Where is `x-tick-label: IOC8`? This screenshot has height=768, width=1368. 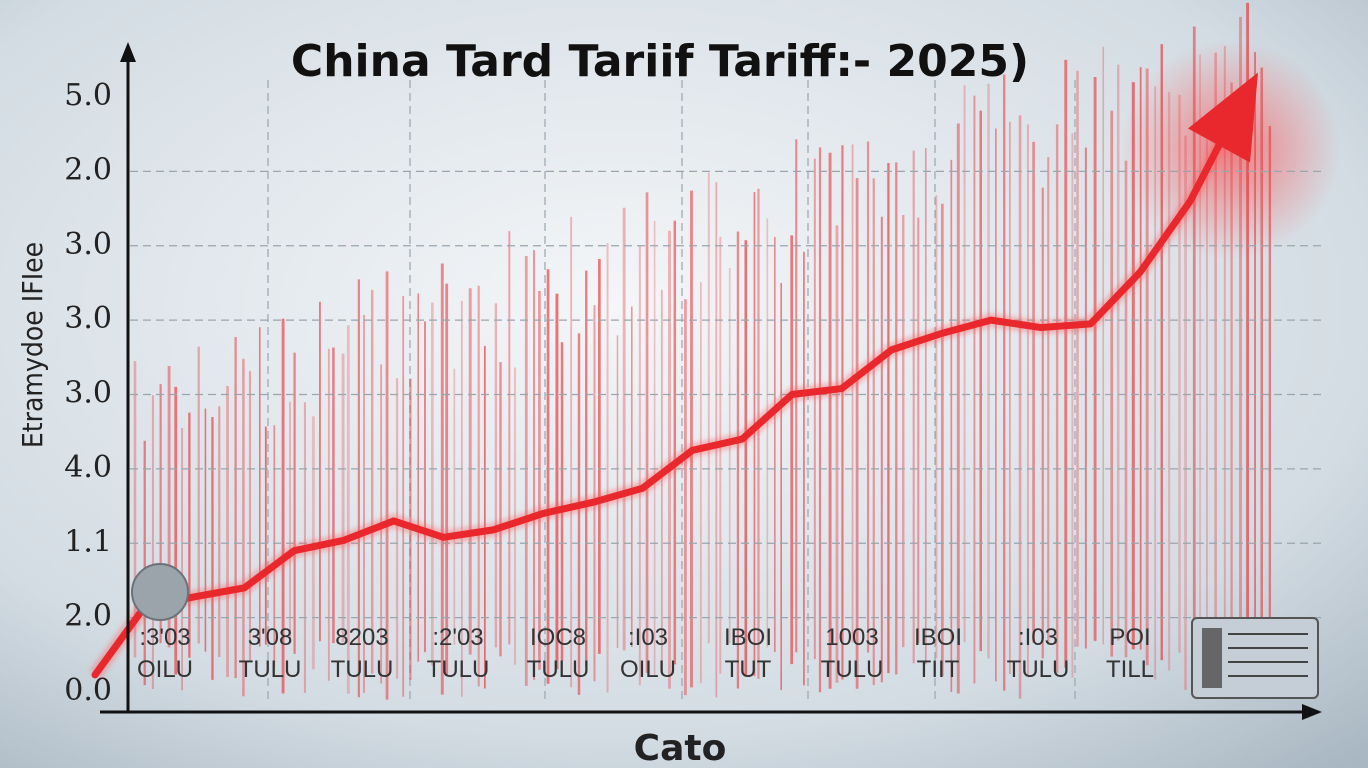 x-tick-label: IOC8 is located at coordinates (558, 637).